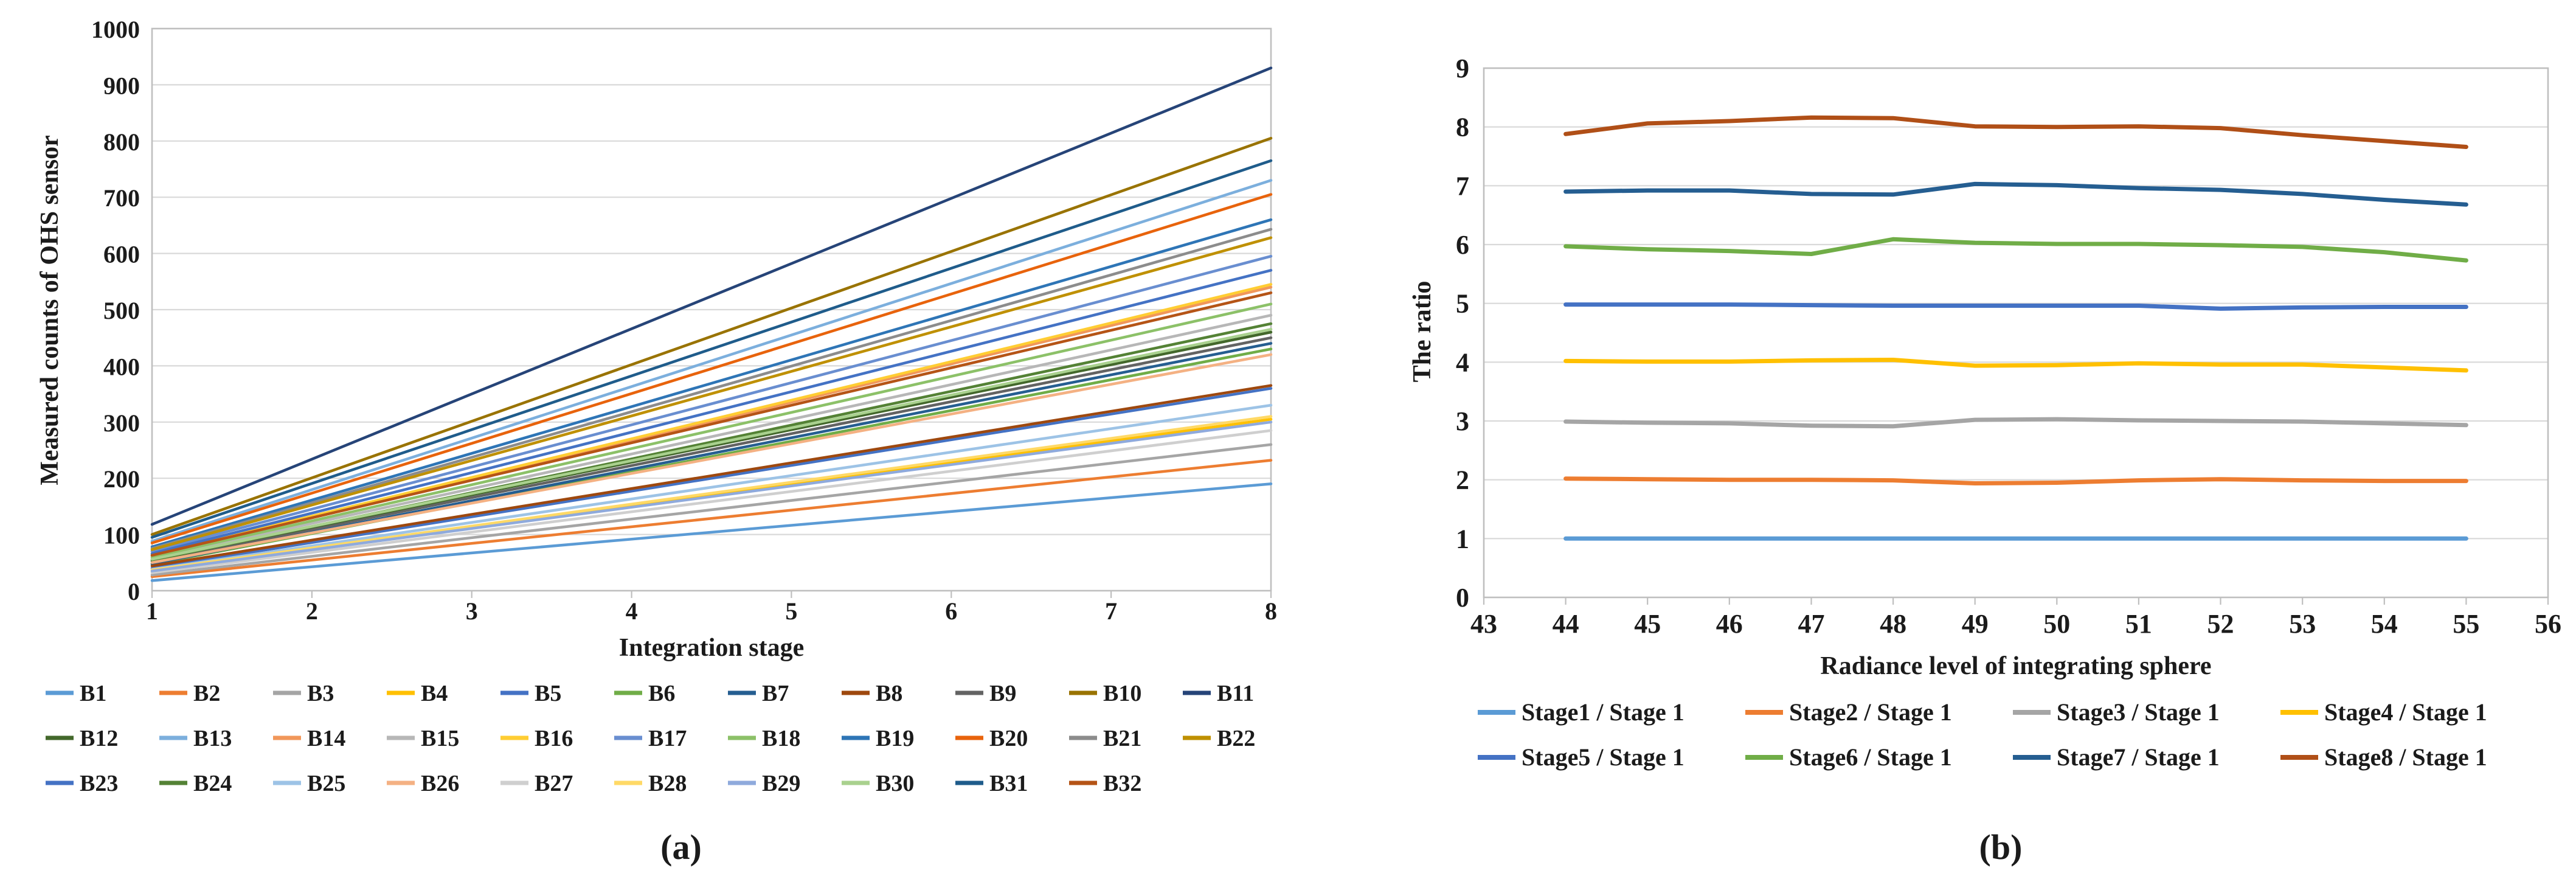  I want to click on y-tick-label: 500, so click(121, 310).